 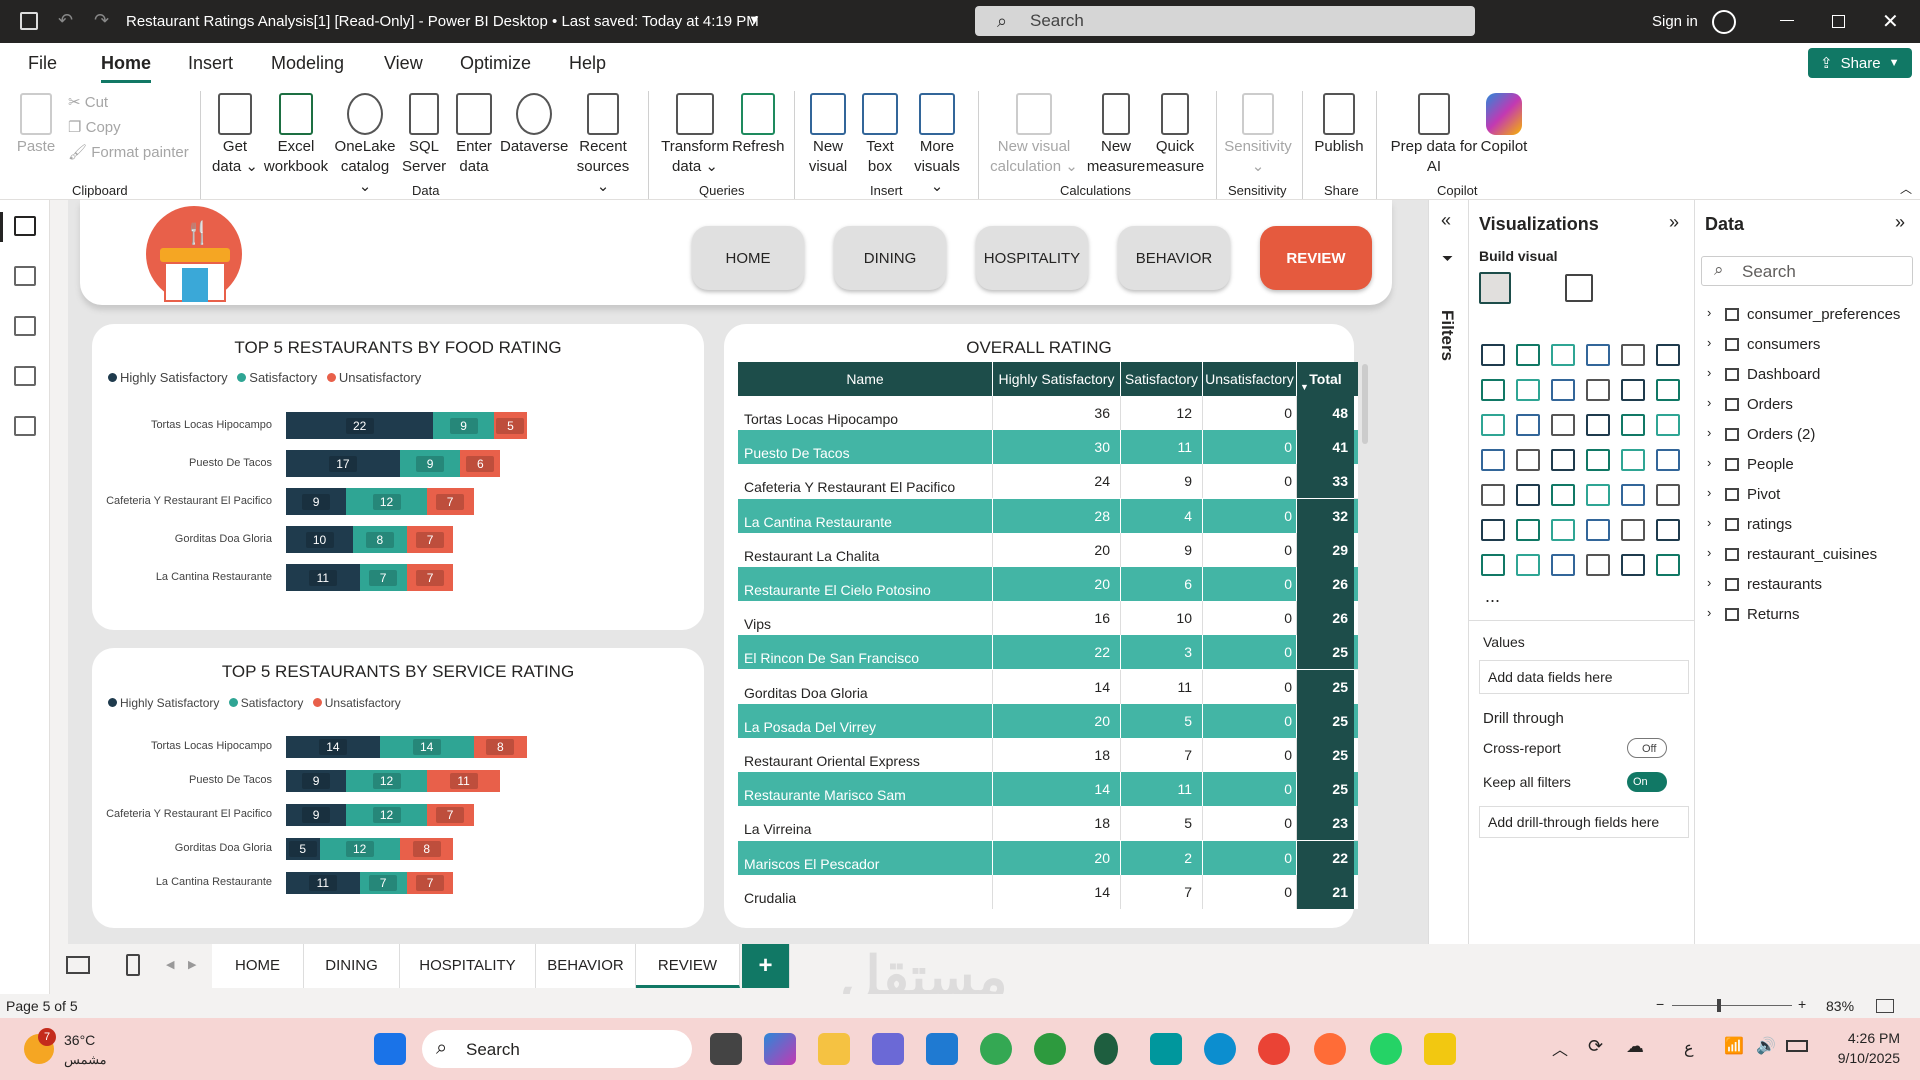 What do you see at coordinates (748, 258) in the screenshot?
I see `nav-home-button: HOME` at bounding box center [748, 258].